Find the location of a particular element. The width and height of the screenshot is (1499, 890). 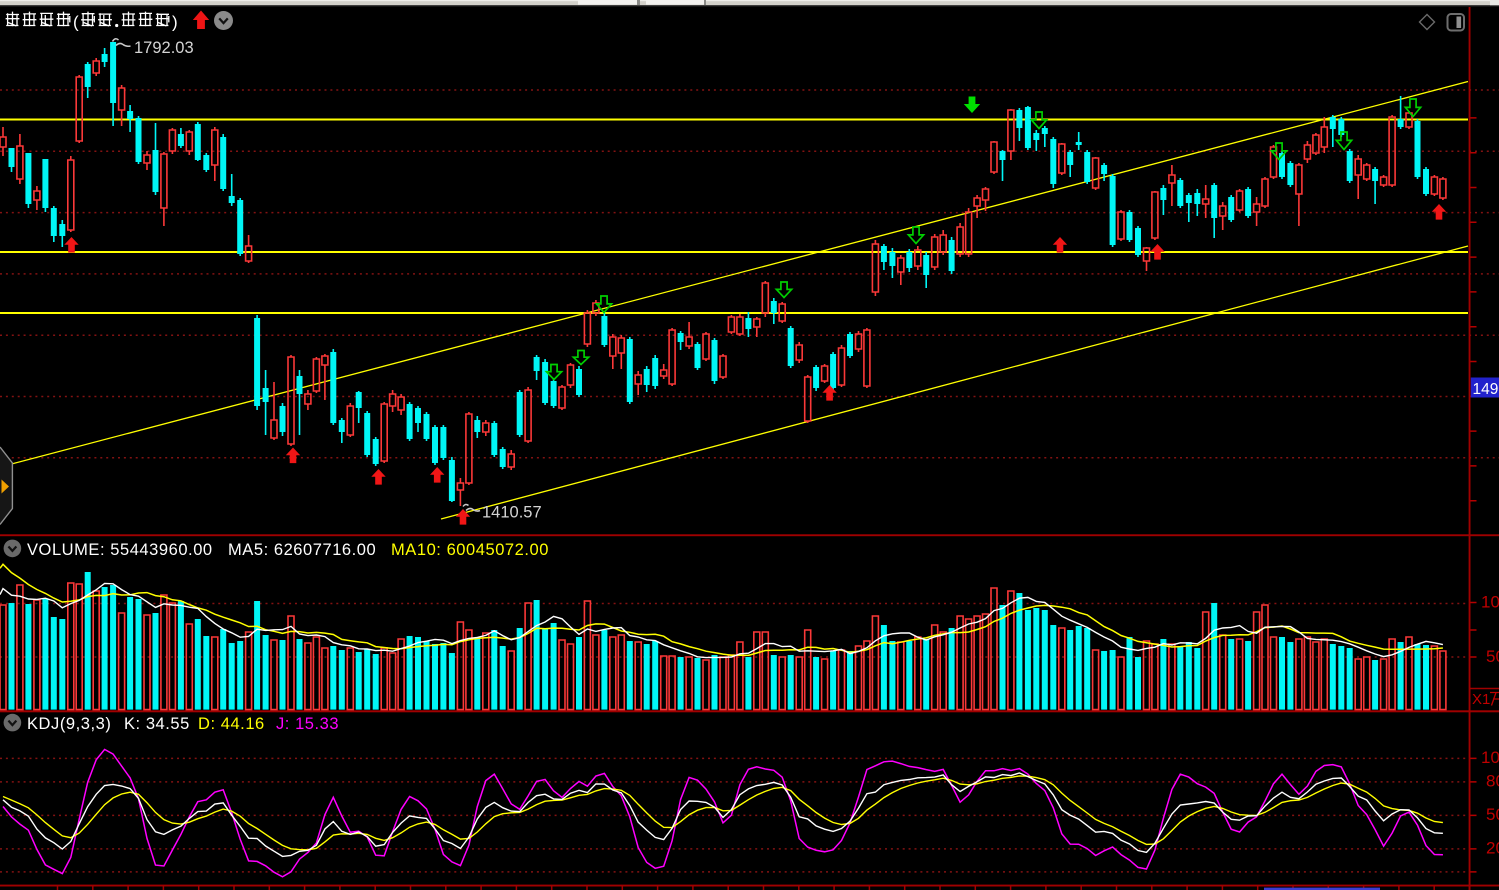

svg-text: VOLUME: 55443960.00 is located at coordinates (120, 550).